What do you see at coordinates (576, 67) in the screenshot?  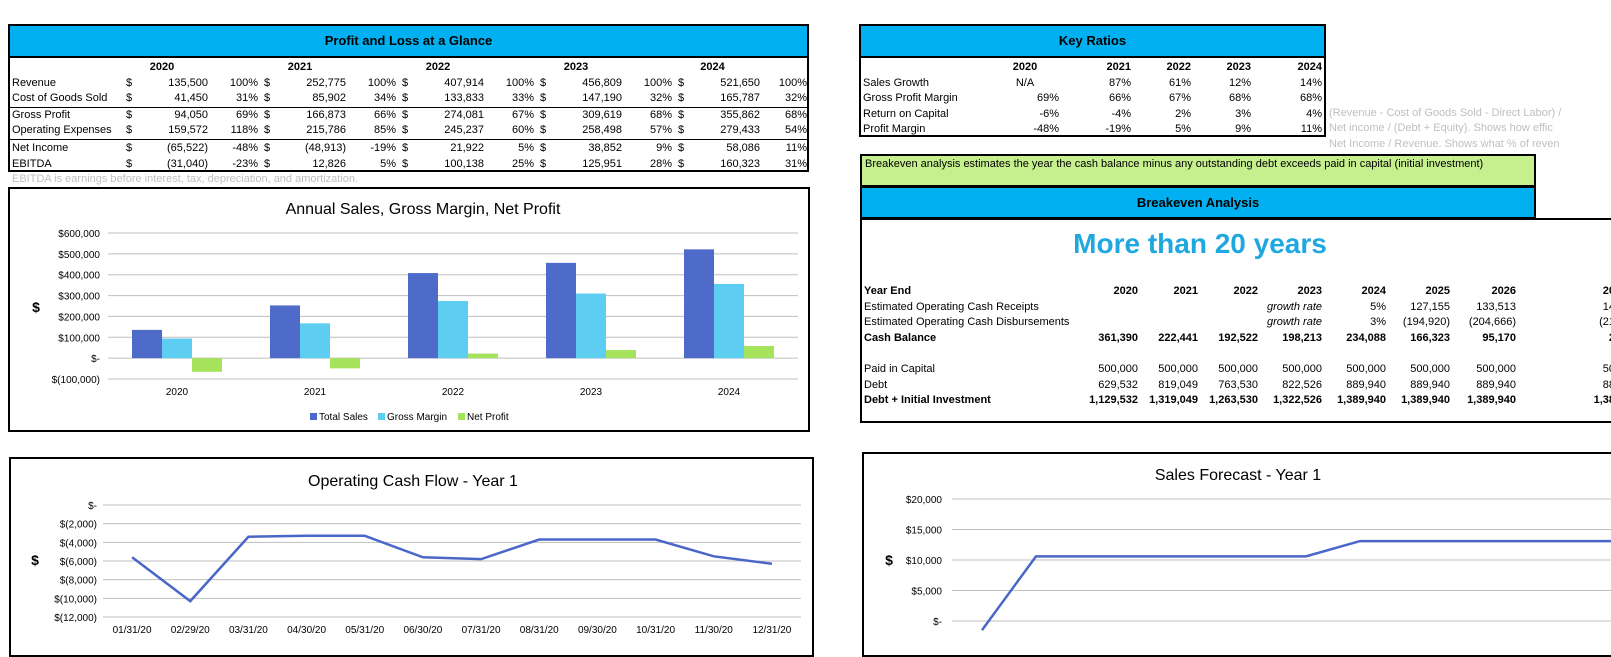 I see `pl-year-header: 2023` at bounding box center [576, 67].